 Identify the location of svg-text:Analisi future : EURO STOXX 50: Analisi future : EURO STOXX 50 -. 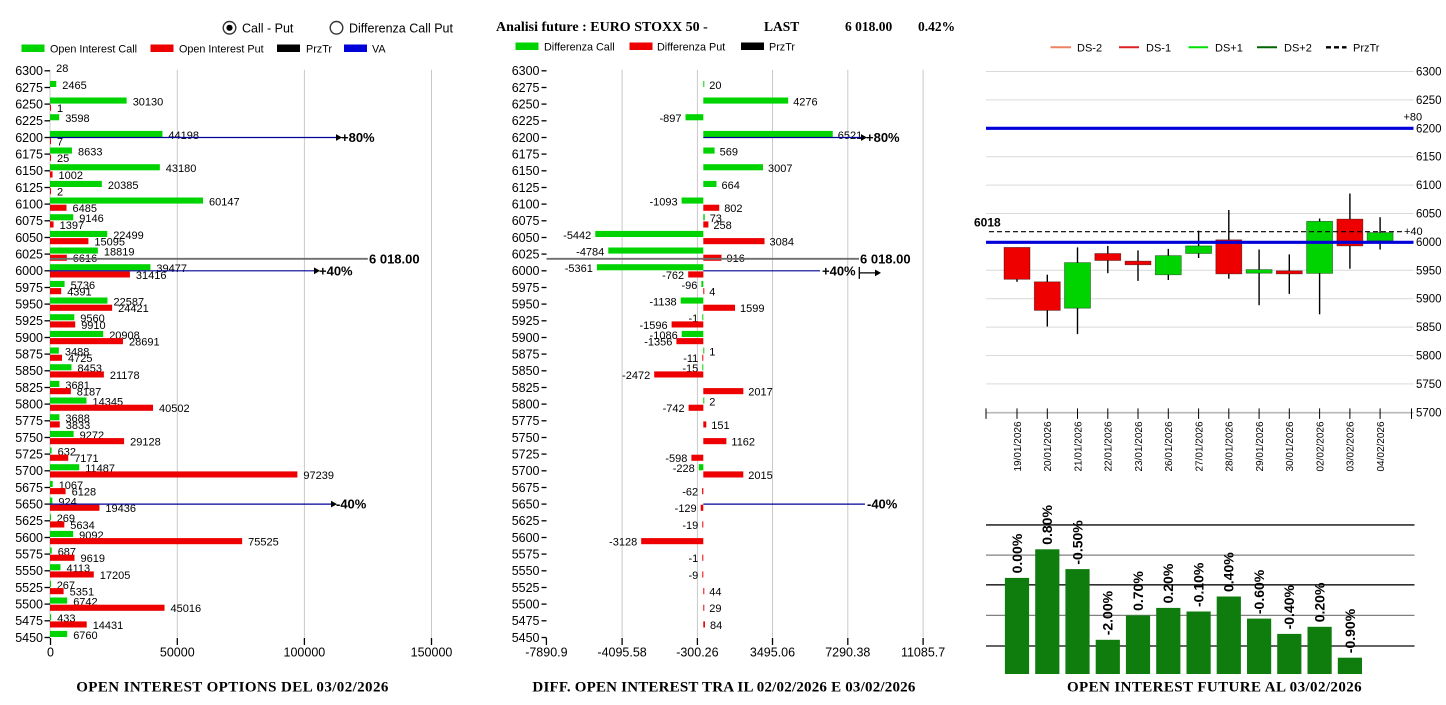
(602, 27).